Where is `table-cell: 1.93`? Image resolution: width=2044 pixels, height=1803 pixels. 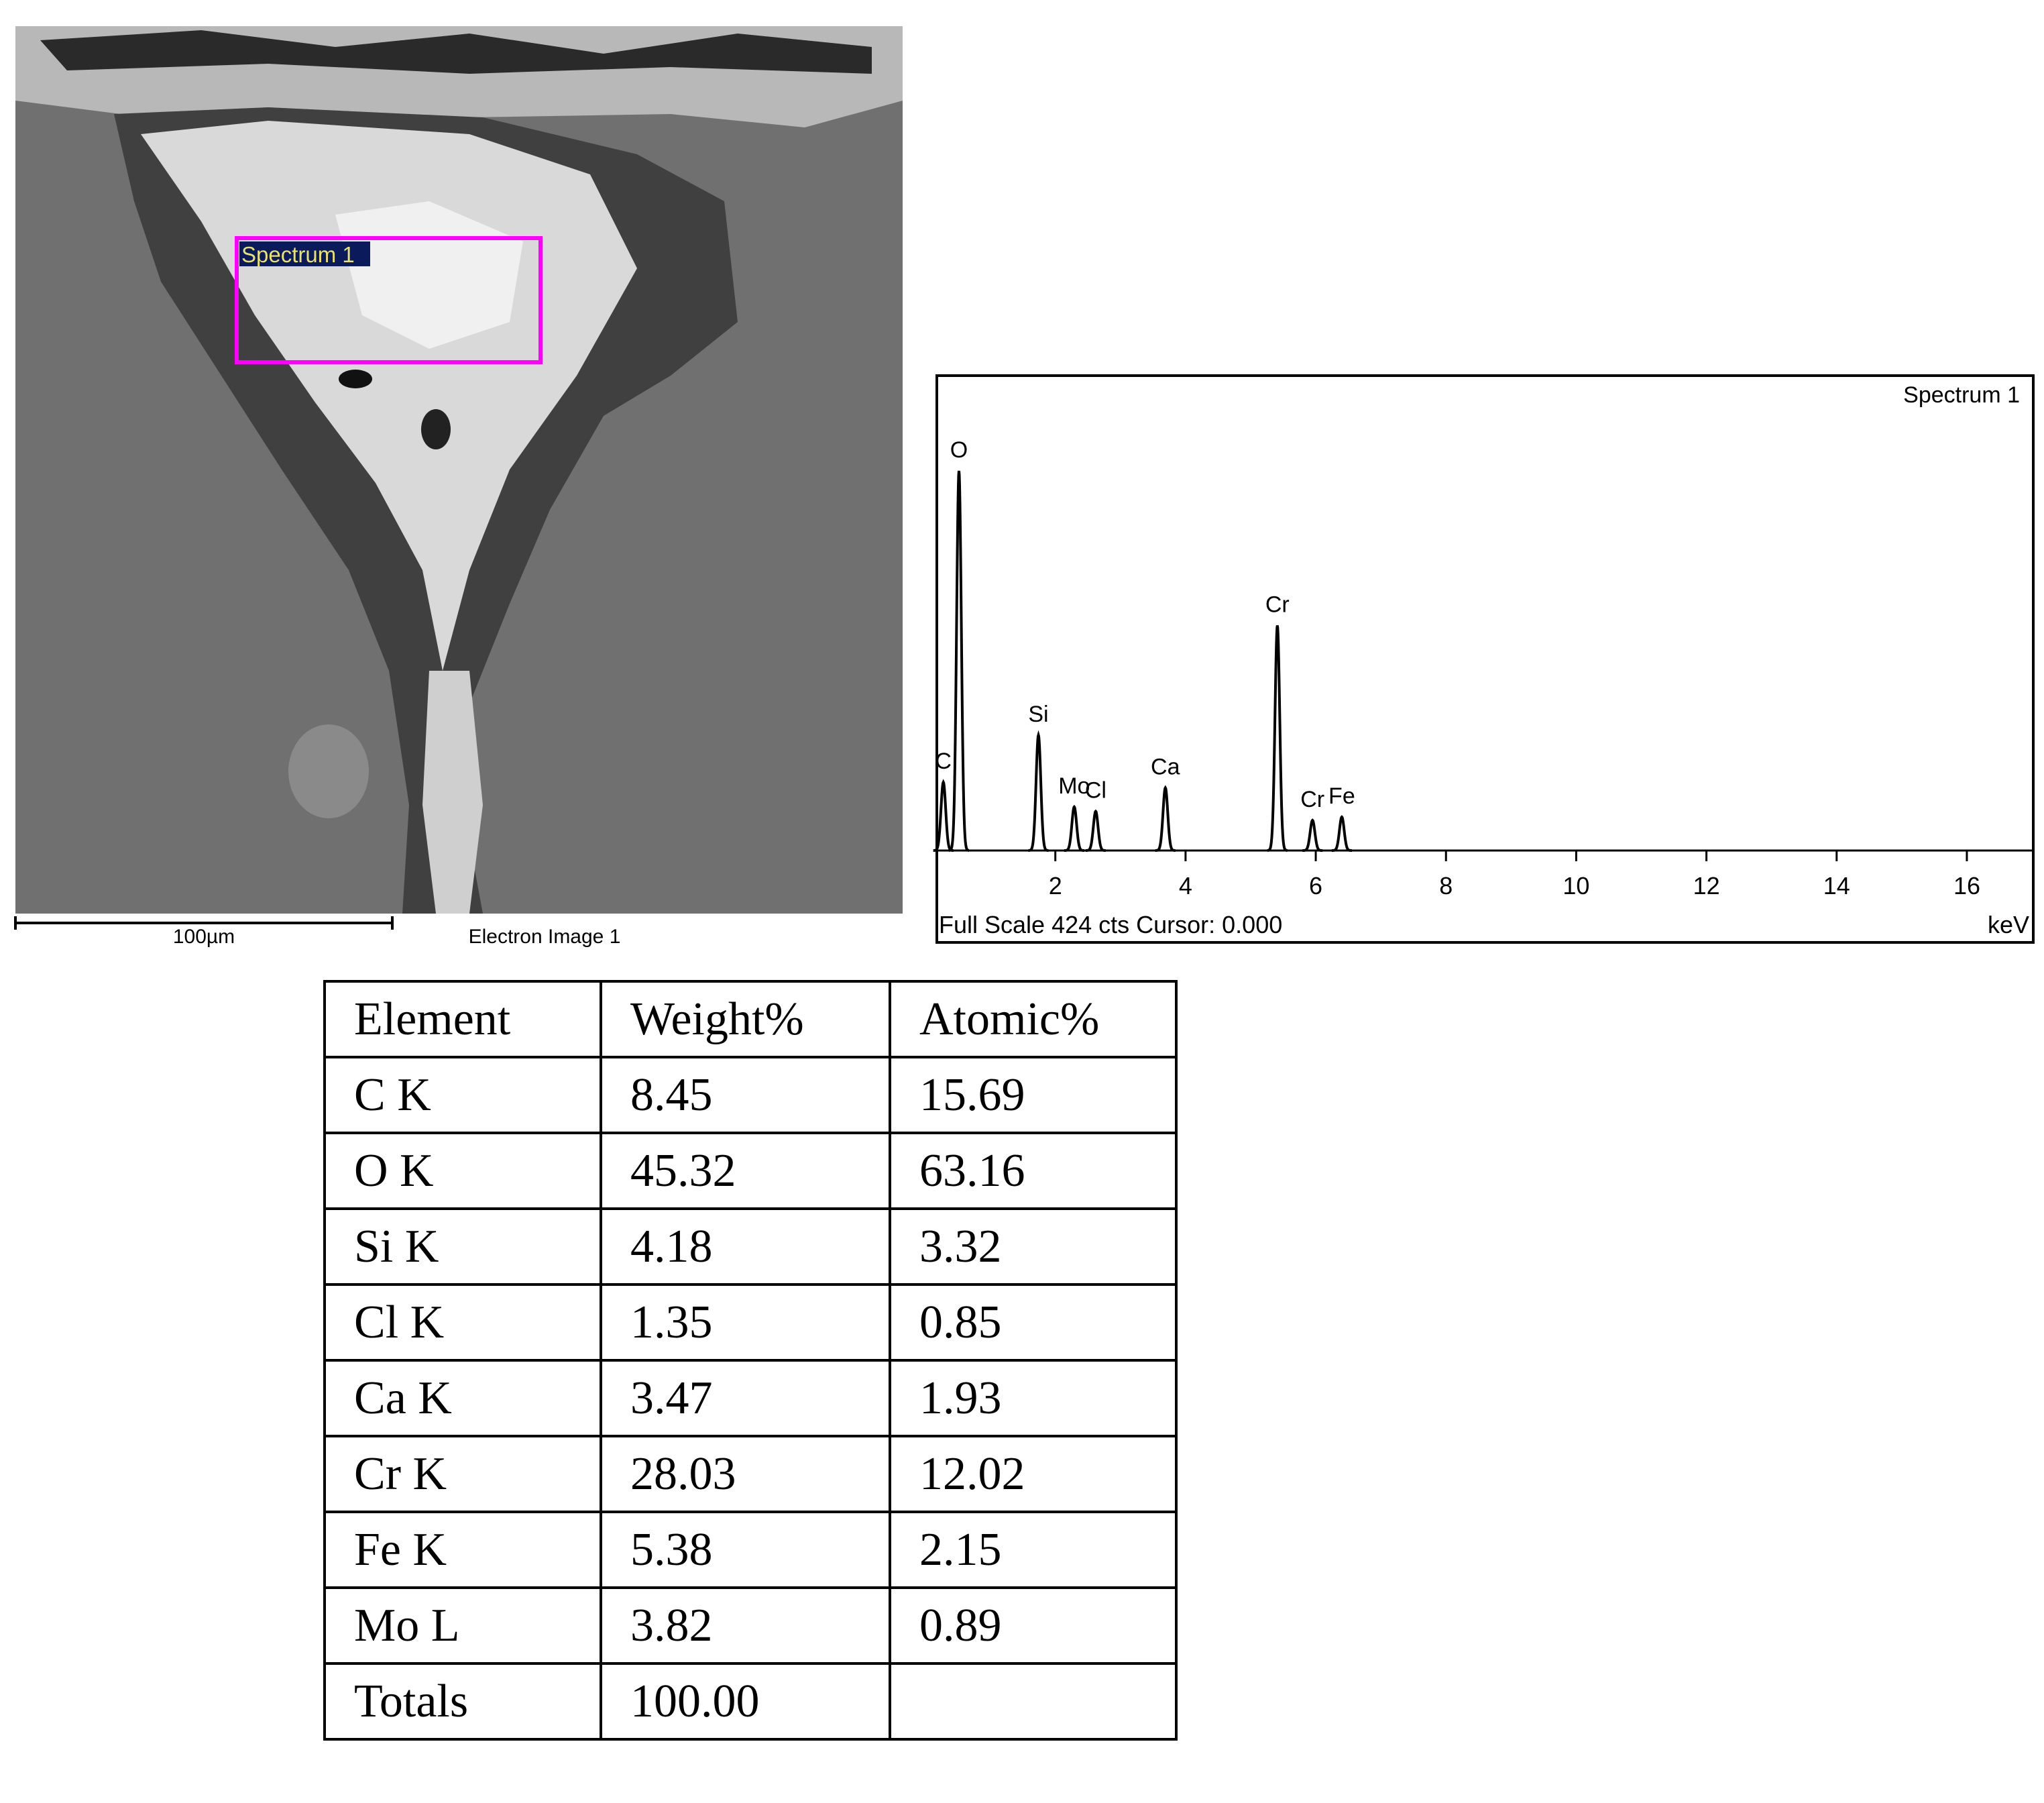 table-cell: 1.93 is located at coordinates (1033, 1398).